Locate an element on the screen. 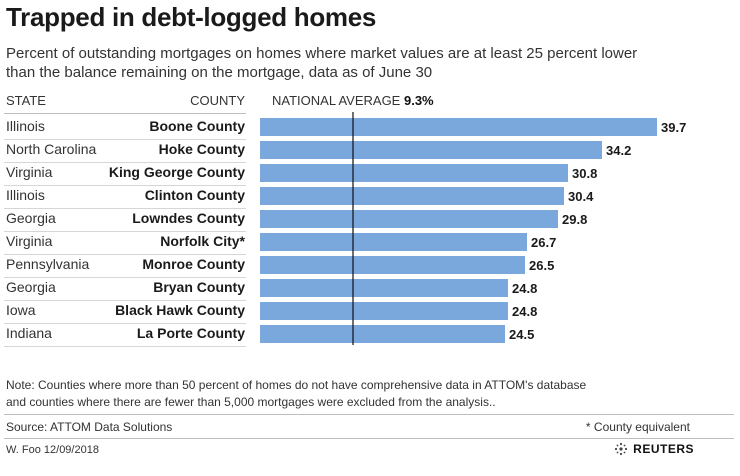  footer-divider is located at coordinates (369, 414).